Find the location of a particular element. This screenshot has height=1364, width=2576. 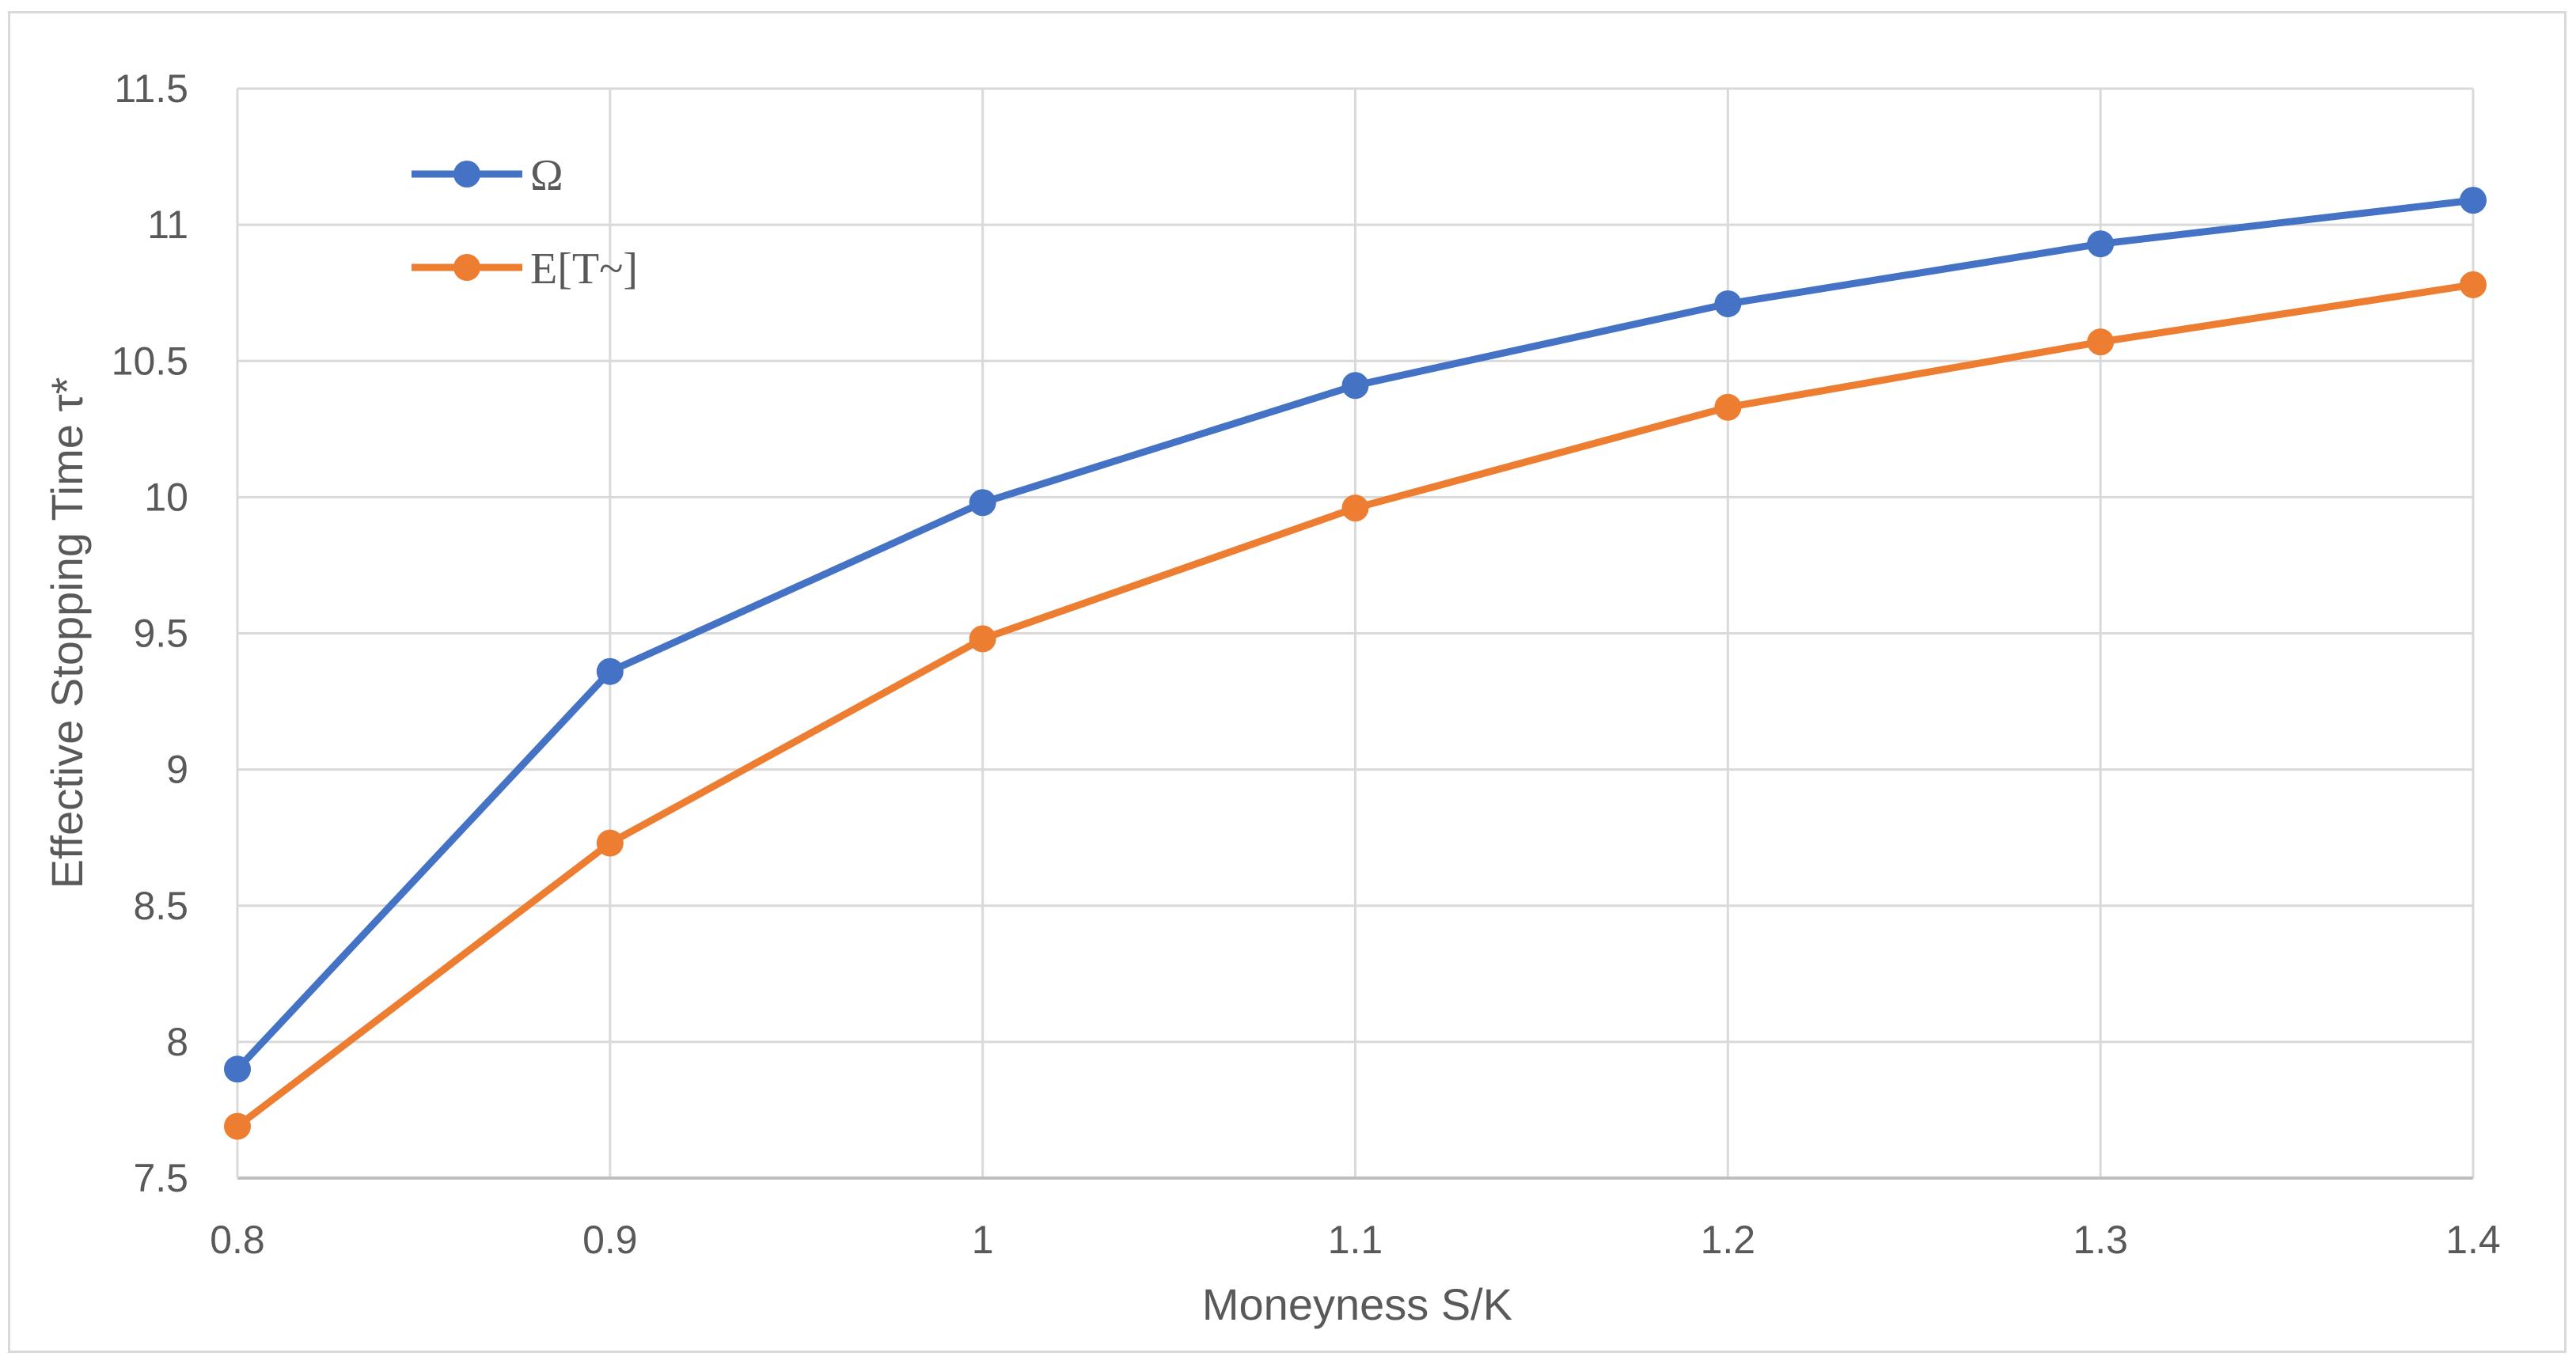

legend-item: Ω is located at coordinates (487, 175).